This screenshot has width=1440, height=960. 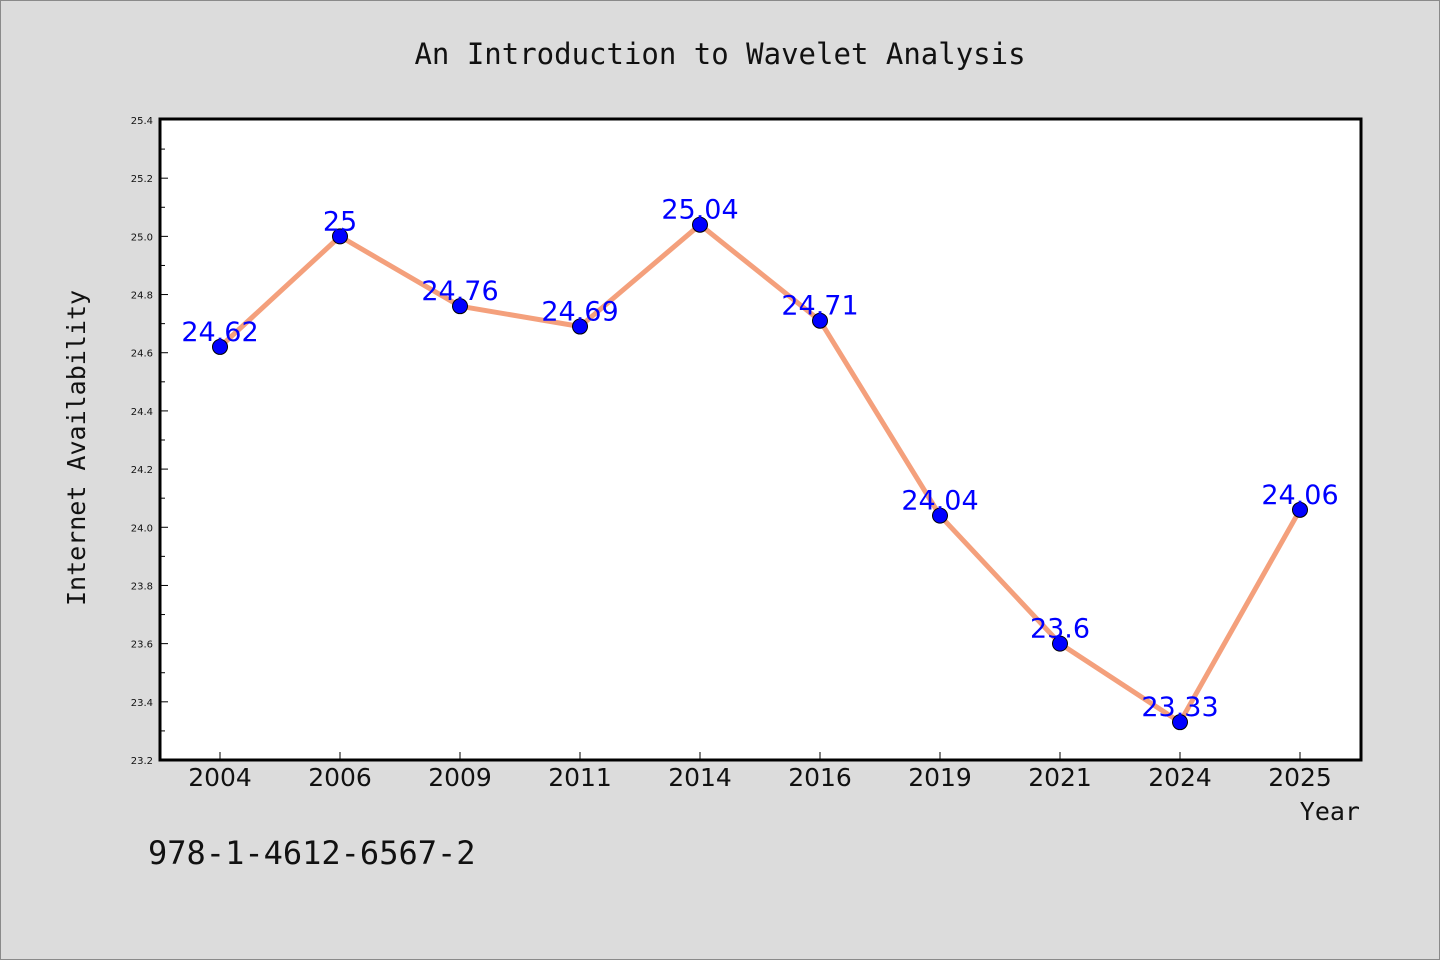 What do you see at coordinates (1300, 777) in the screenshot?
I see `x-tick-label: 2025` at bounding box center [1300, 777].